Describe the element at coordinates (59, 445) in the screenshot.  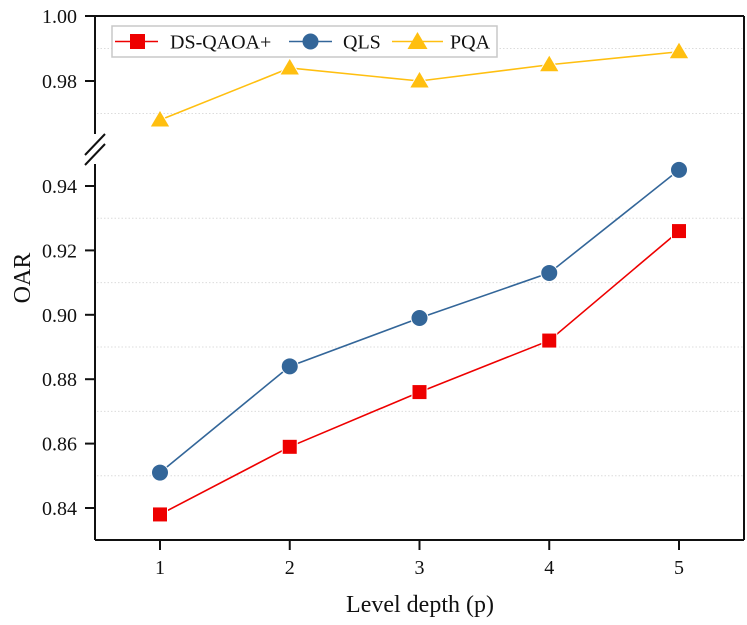
I see `y-tick-label: 0.86` at that location.